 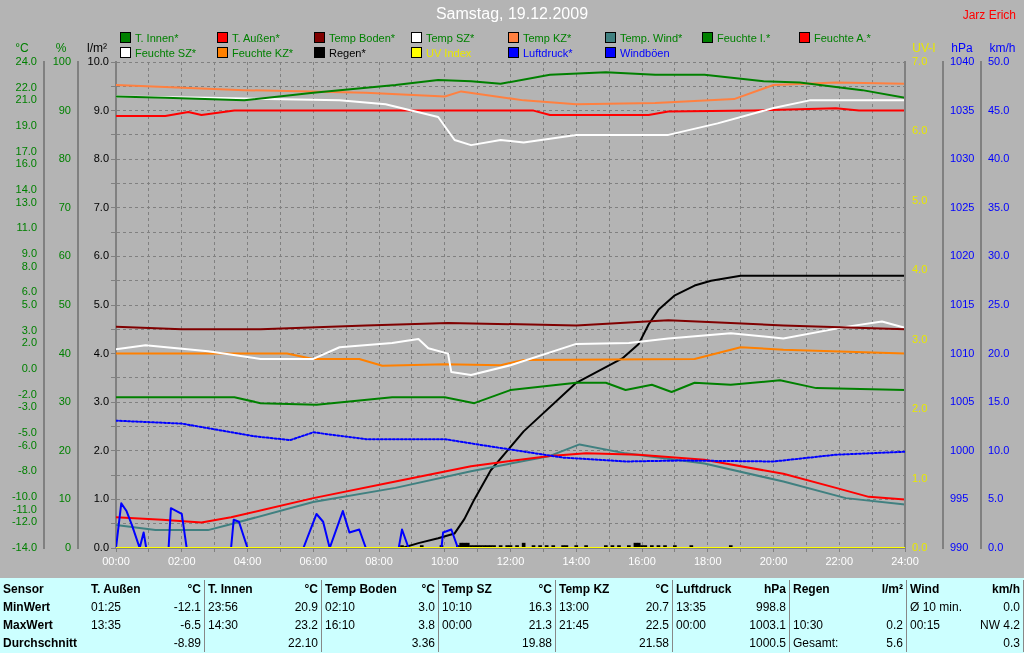 What do you see at coordinates (510, 560) in the screenshot?
I see `x-tick-label: 12:00` at bounding box center [510, 560].